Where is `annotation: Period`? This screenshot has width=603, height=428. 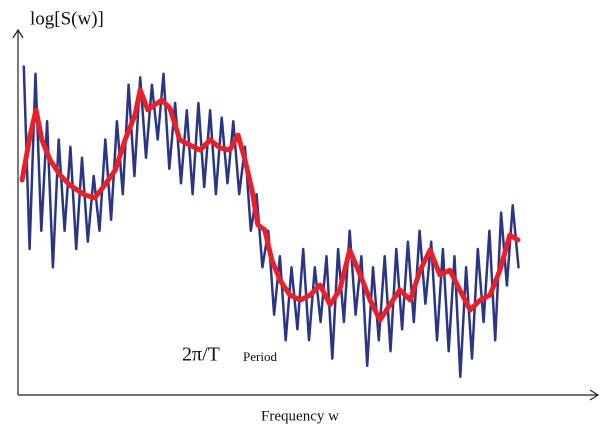 annotation: Period is located at coordinates (260, 356).